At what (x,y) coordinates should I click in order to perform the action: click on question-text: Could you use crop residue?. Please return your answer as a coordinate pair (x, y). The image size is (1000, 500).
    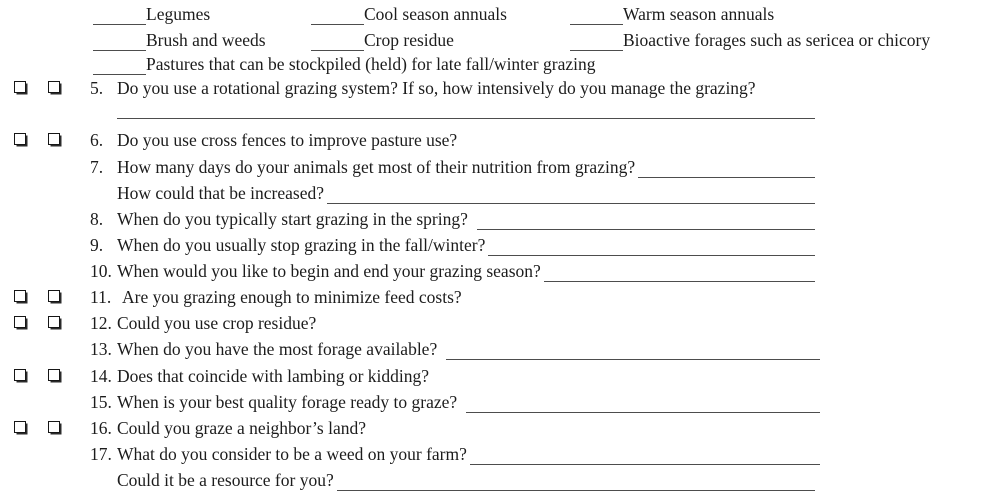
    Looking at the image, I should click on (217, 323).